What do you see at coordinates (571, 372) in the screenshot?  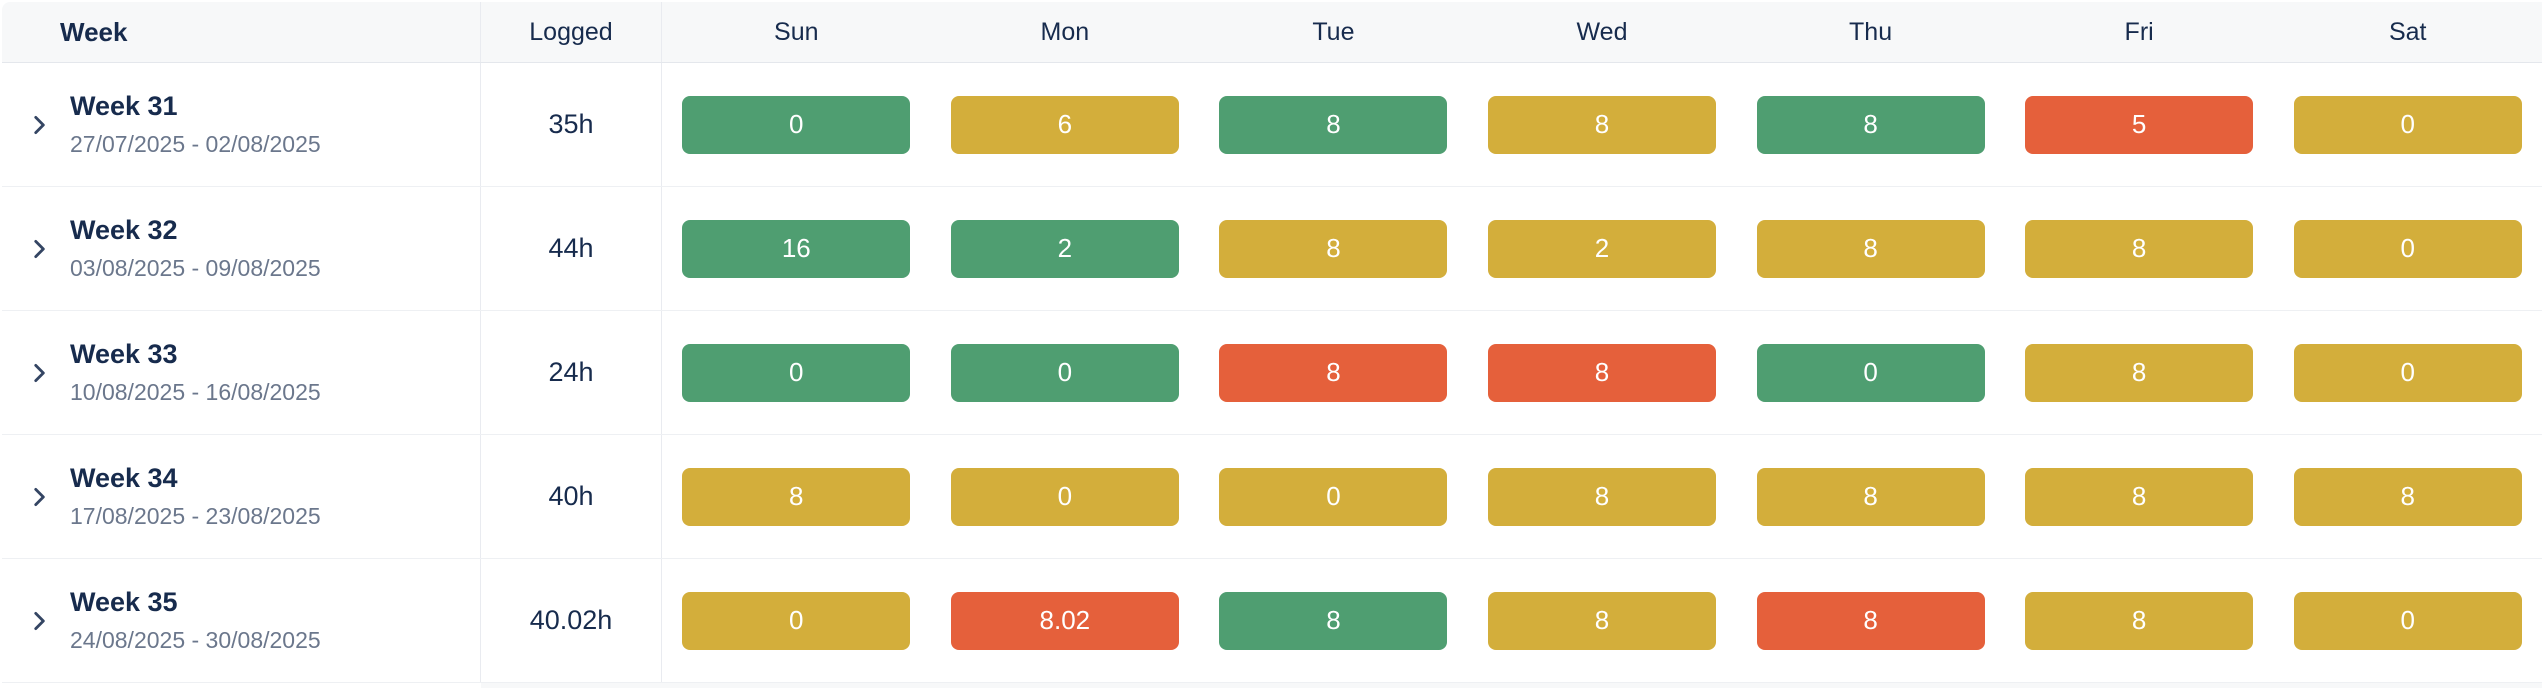 I see `logged-hours: 24h` at bounding box center [571, 372].